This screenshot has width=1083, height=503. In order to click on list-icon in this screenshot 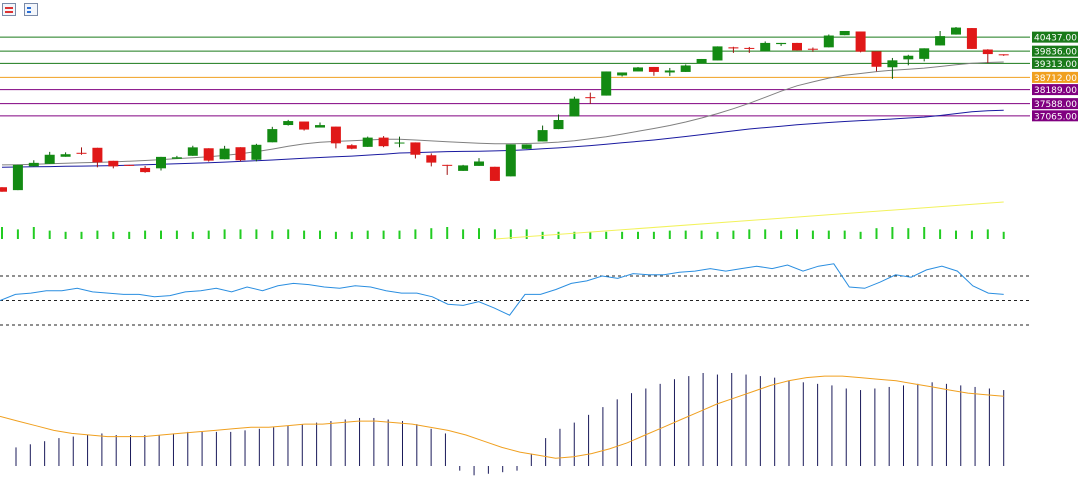, I will do `click(9, 9)`.